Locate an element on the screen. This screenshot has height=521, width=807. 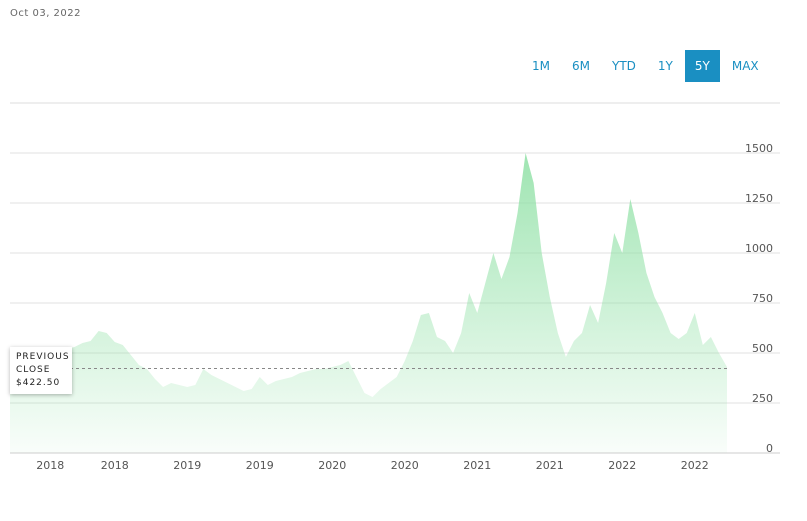
previous-close-value: $422.50 is located at coordinates (38, 383).